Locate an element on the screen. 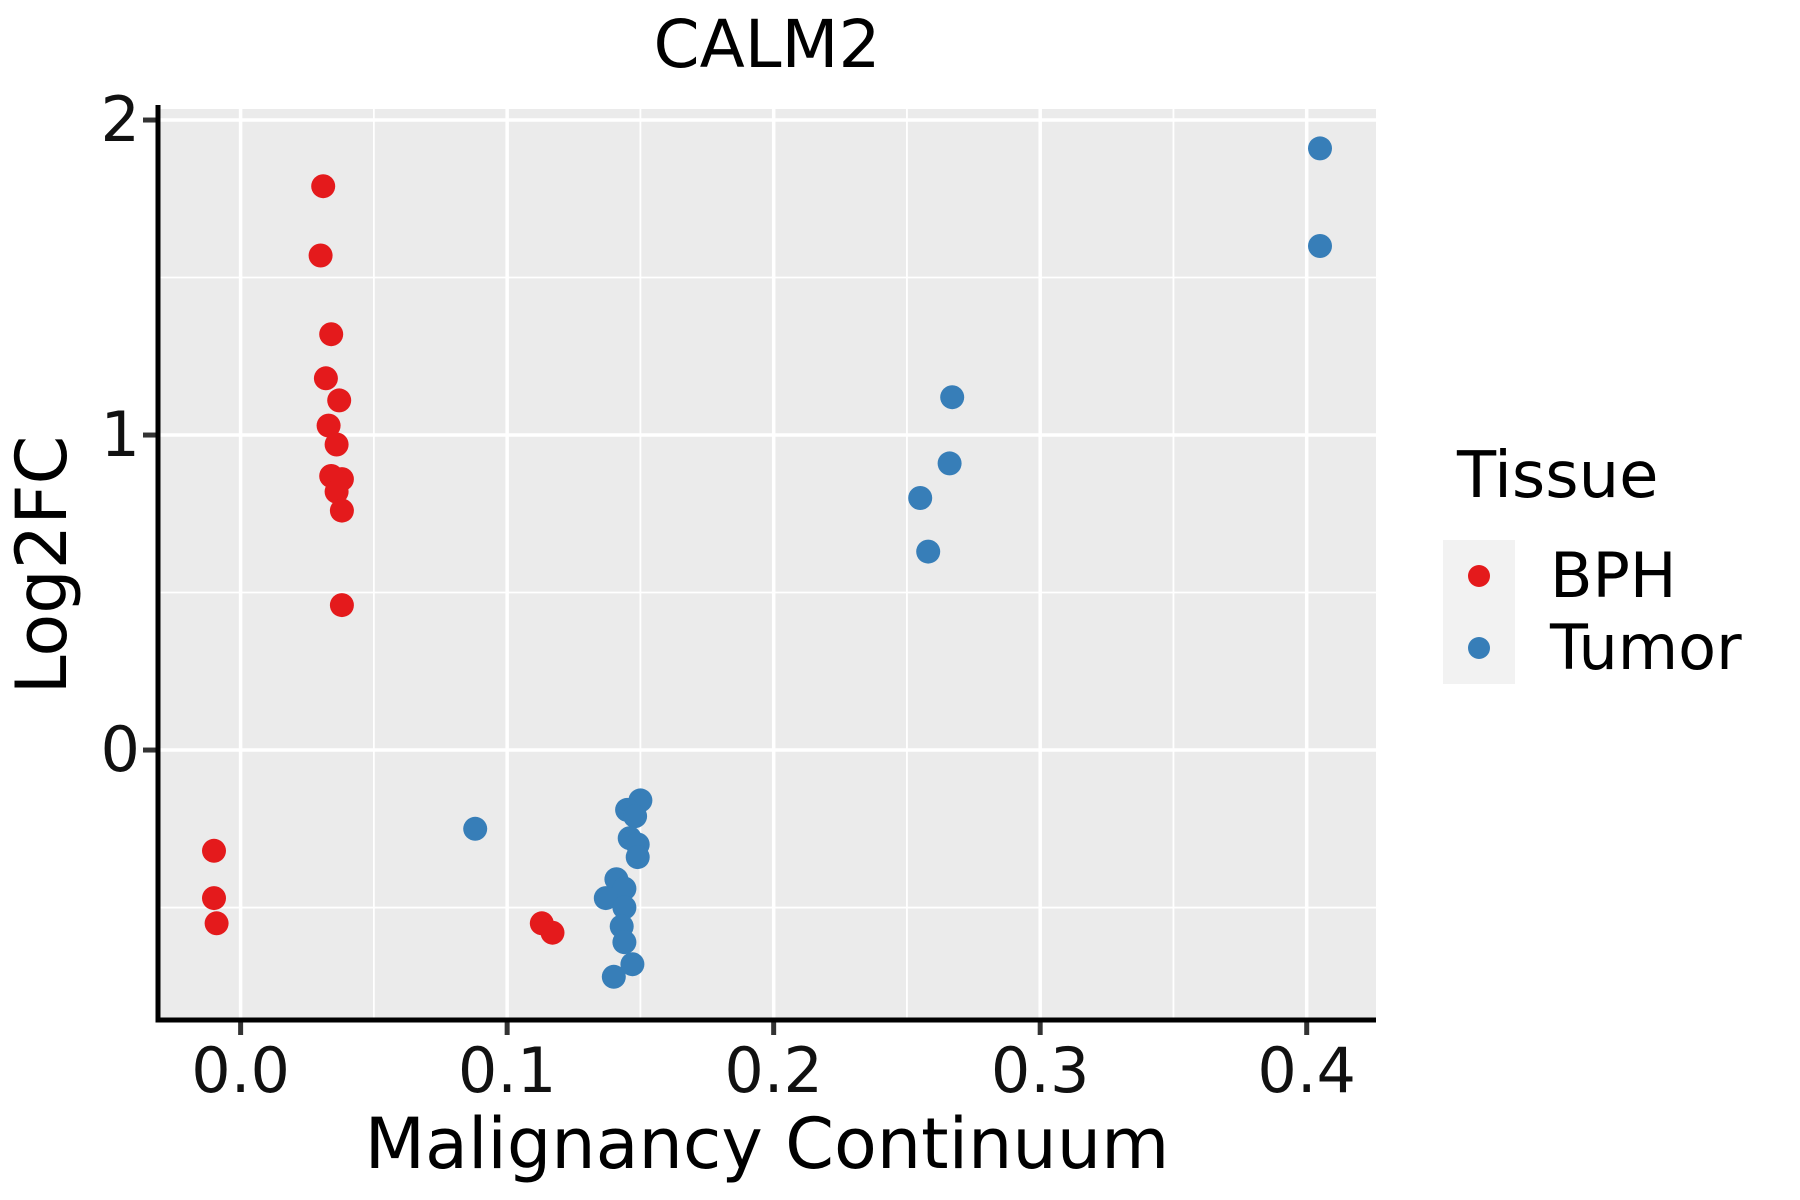  plot-title: CALM2 is located at coordinates (767, 44).